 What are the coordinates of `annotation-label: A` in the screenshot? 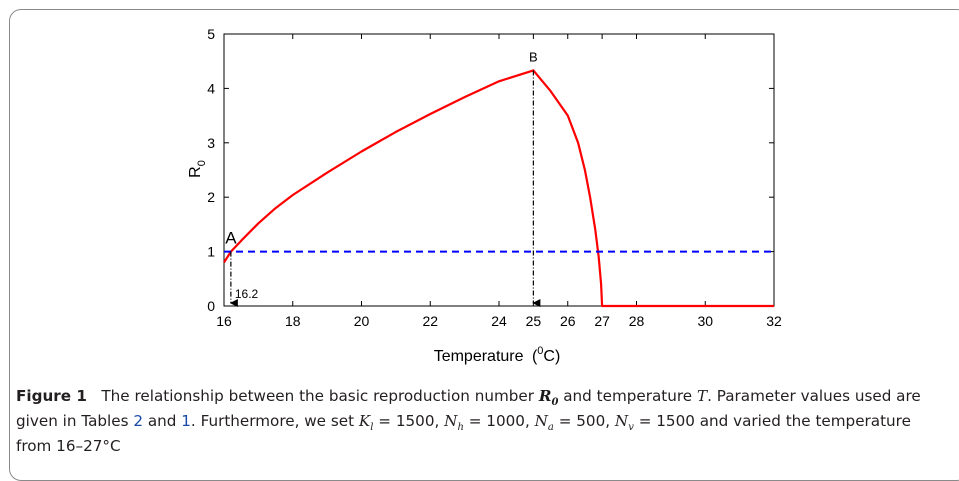 It's located at (231, 238).